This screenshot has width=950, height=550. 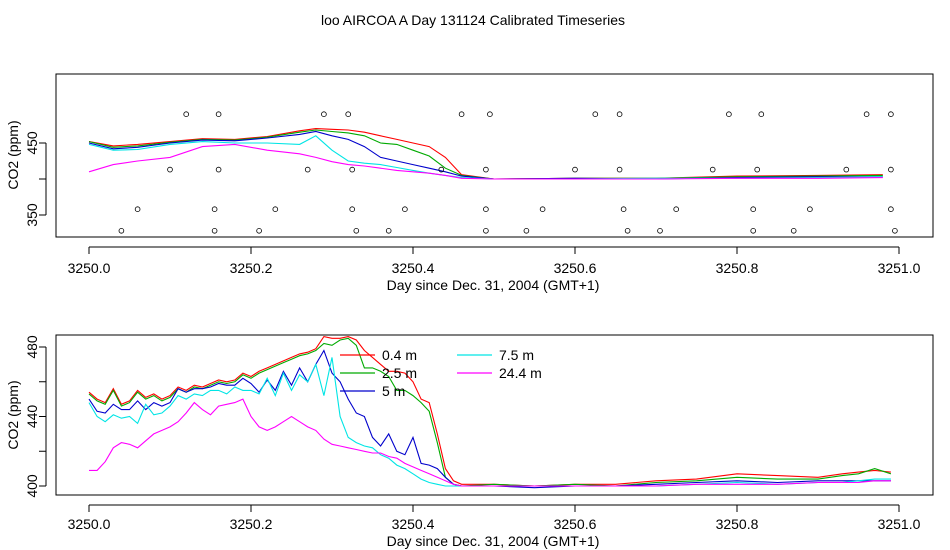 What do you see at coordinates (89, 524) in the screenshot?
I see `x-tick-label-1-0: 3250.0` at bounding box center [89, 524].